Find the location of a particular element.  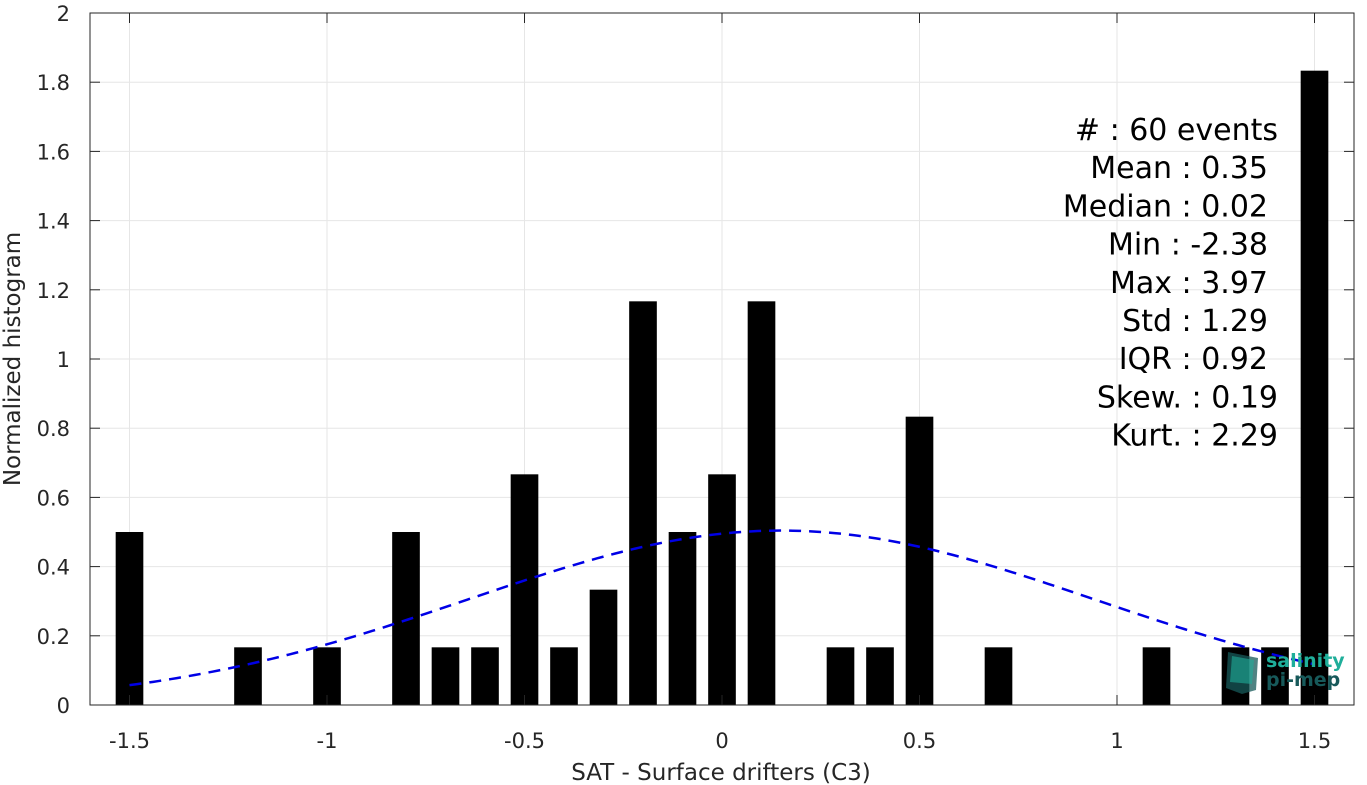

x-tick-label: -0.5 is located at coordinates (524, 741).